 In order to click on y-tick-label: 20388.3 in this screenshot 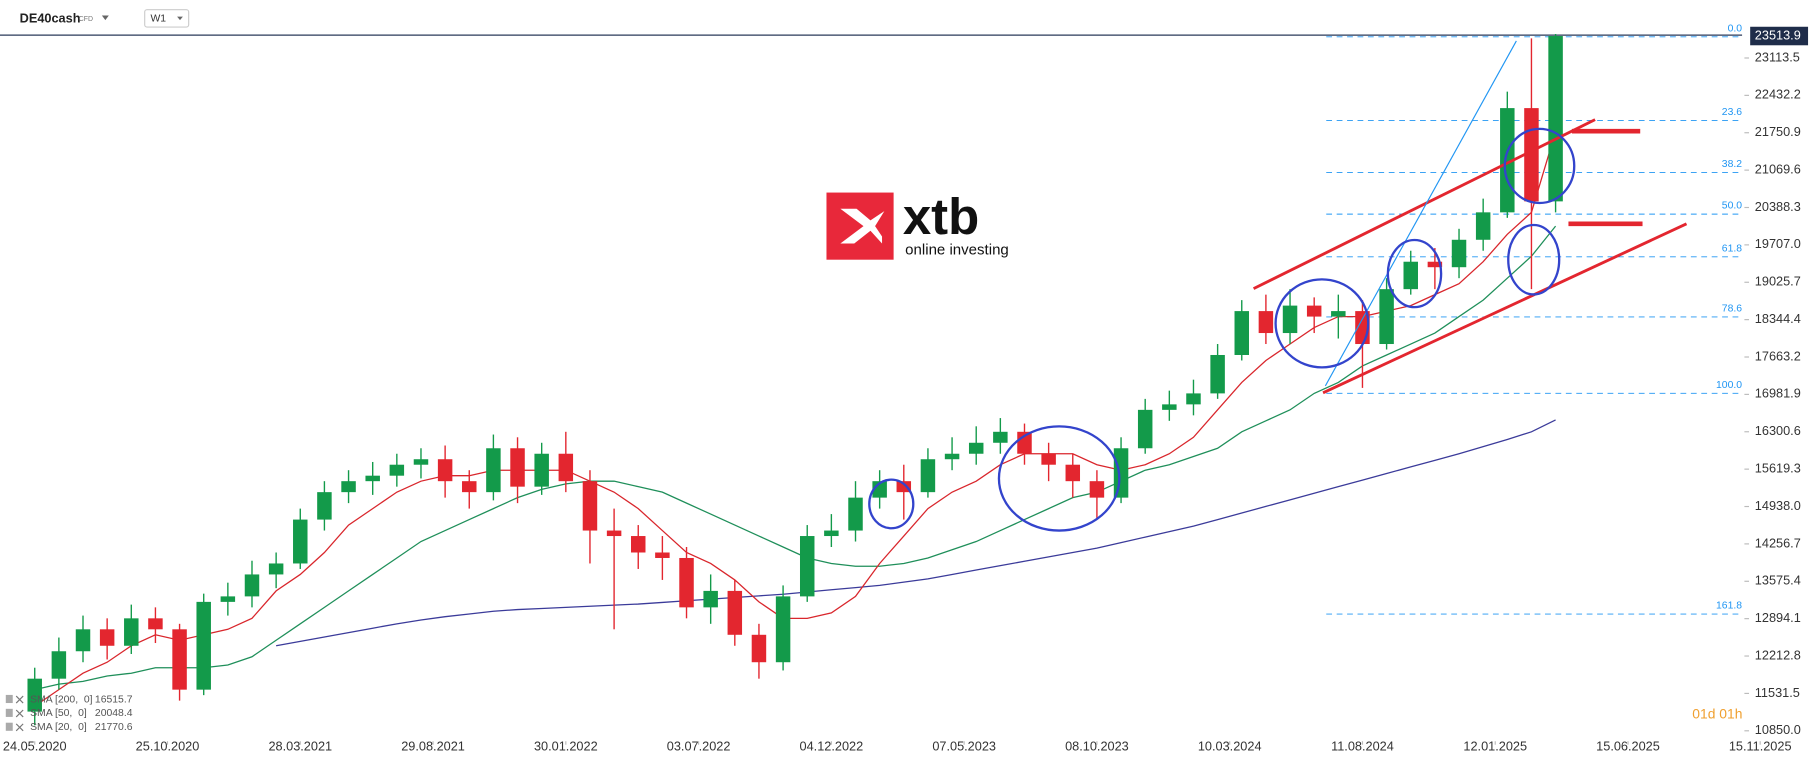, I will do `click(1778, 206)`.